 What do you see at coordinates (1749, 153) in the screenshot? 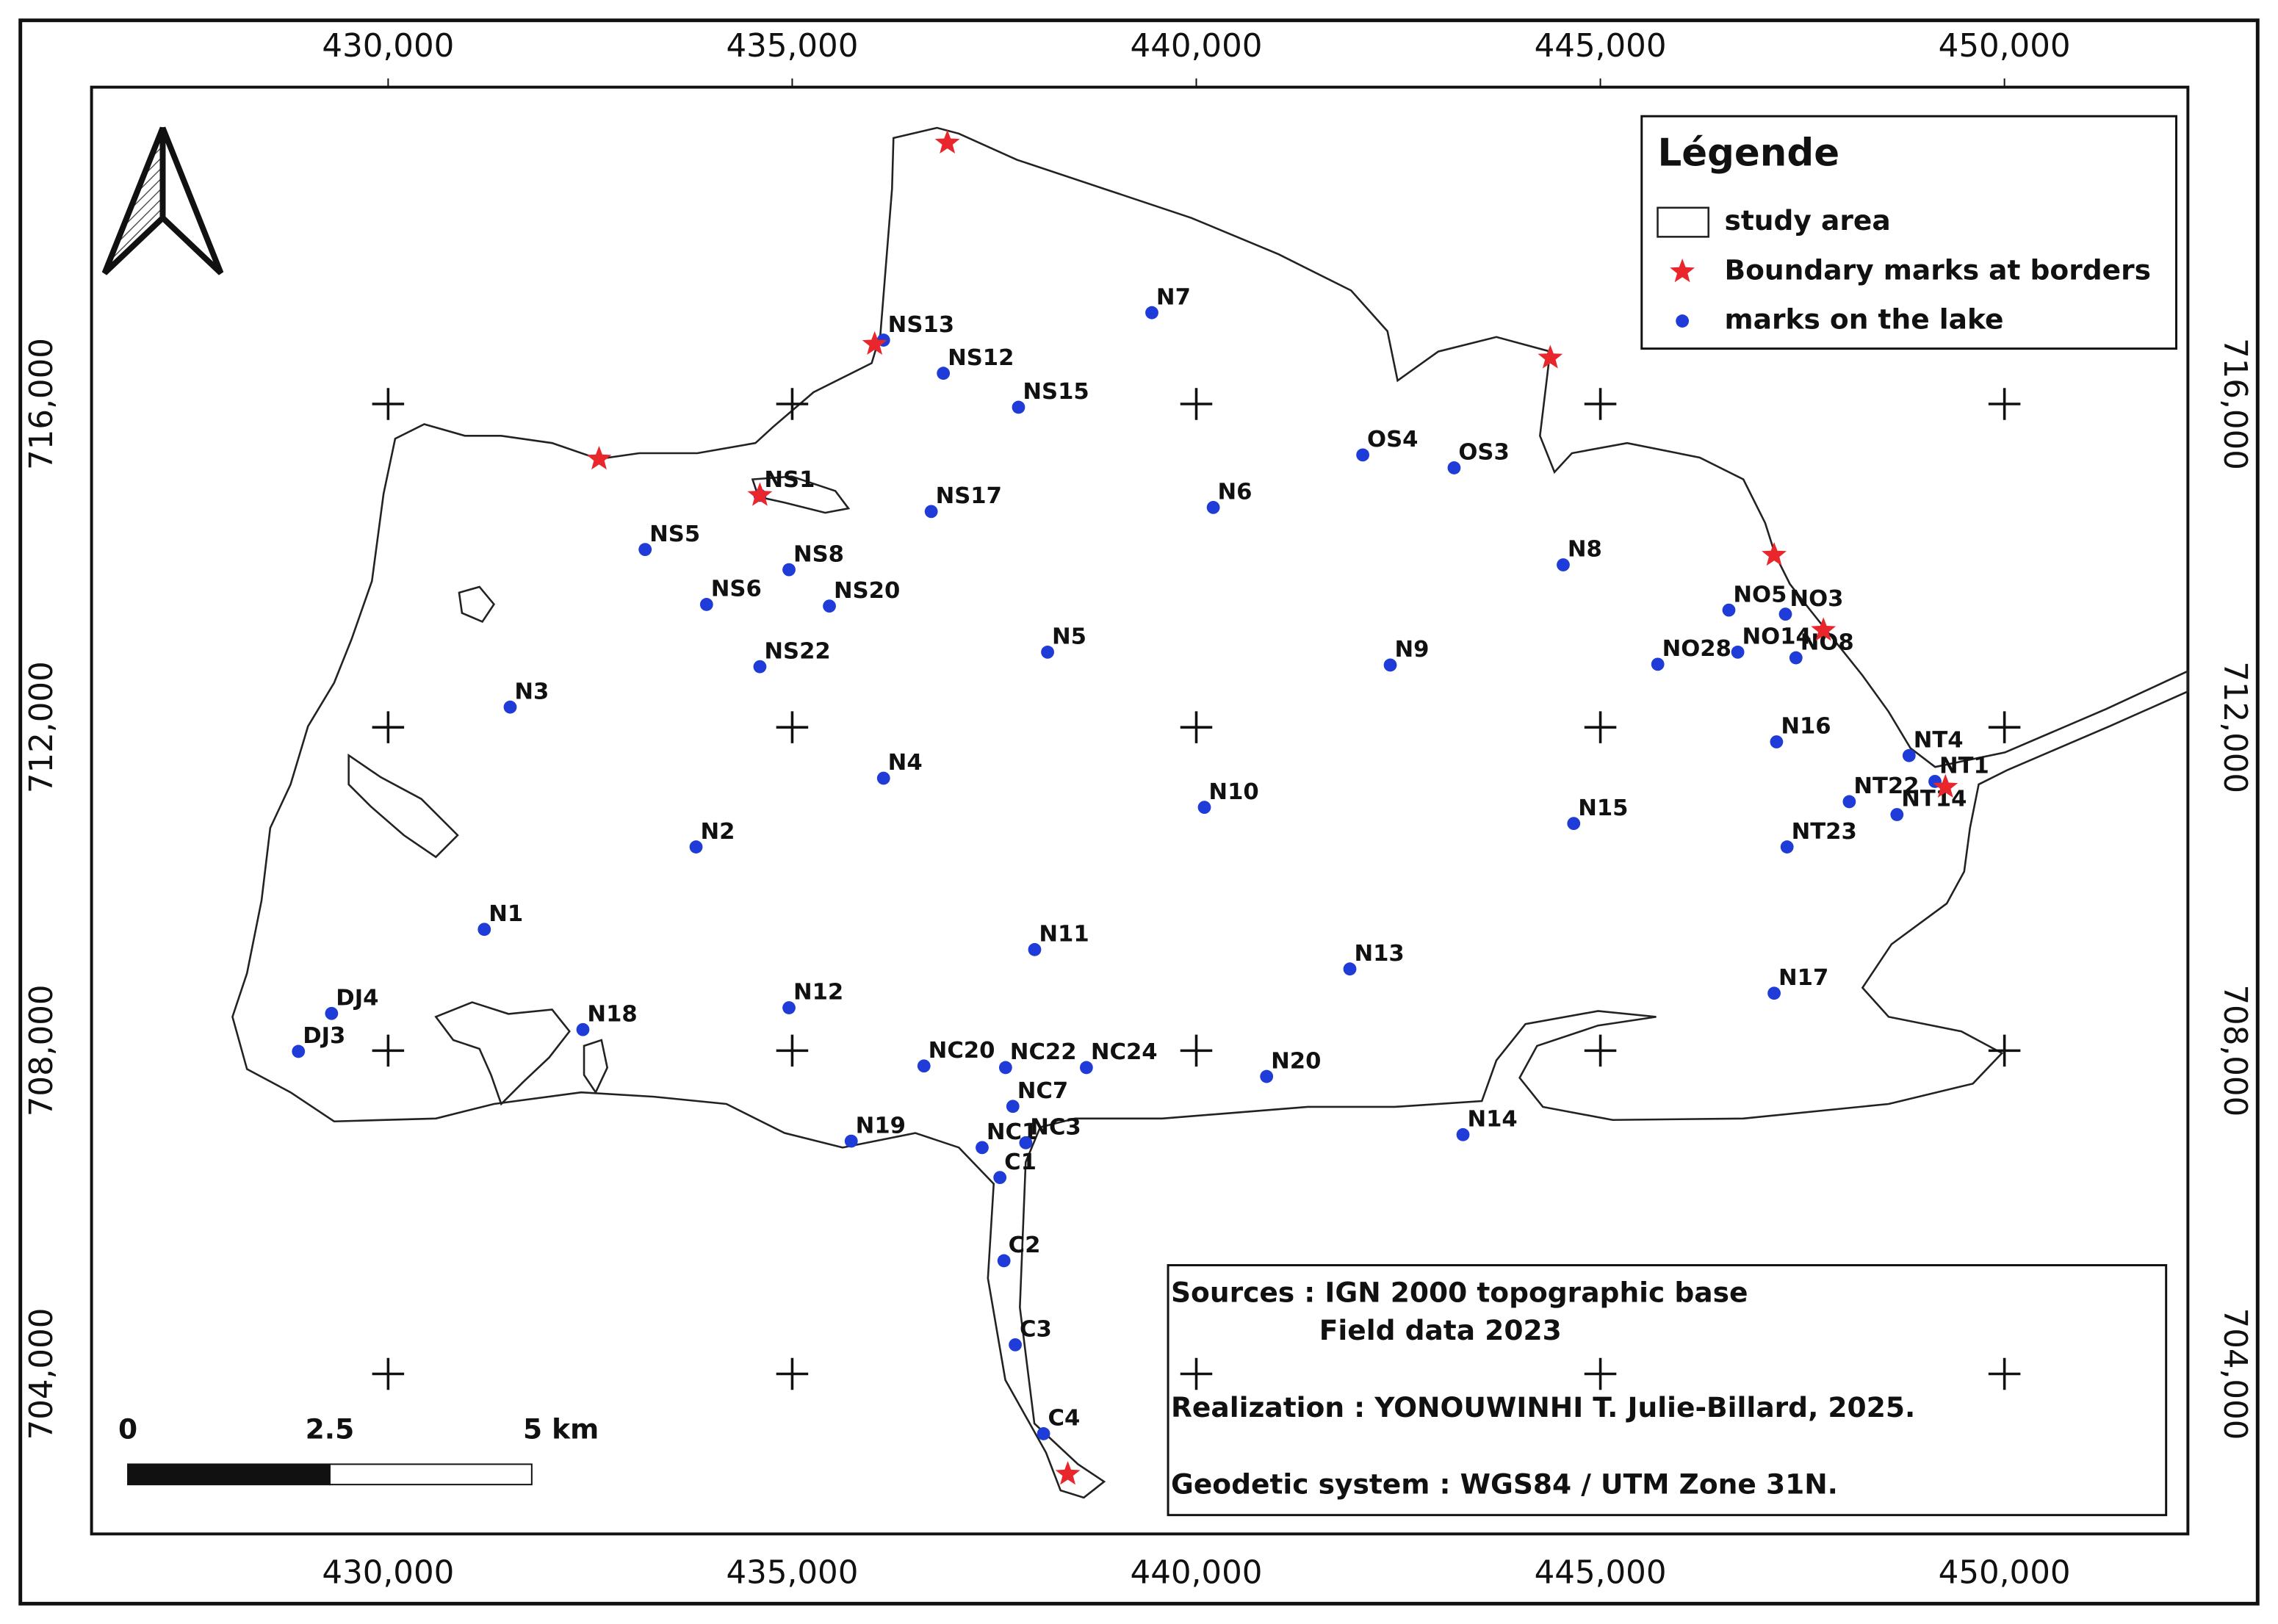
I see `legend-title: Légende` at bounding box center [1749, 153].